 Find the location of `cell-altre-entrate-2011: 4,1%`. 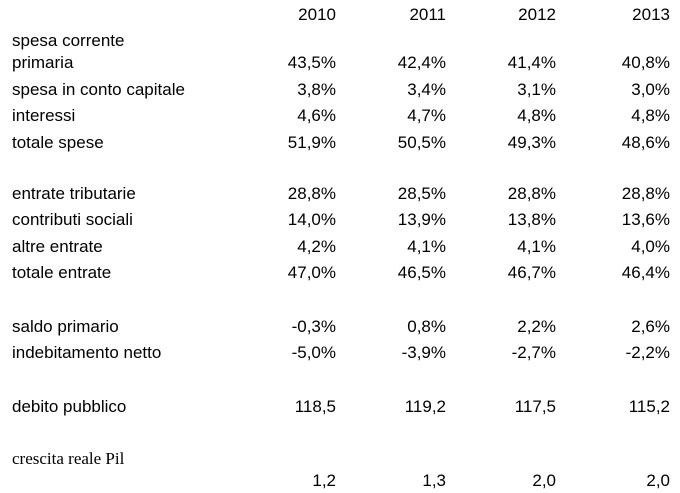

cell-altre-entrate-2011: 4,1% is located at coordinates (426, 246).